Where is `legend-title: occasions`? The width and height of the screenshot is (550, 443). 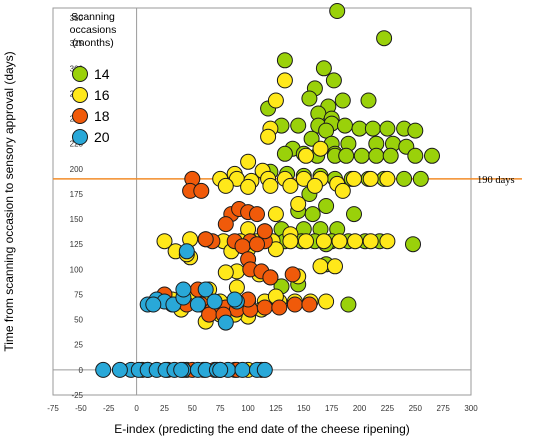
legend-title: occasions is located at coordinates (93, 30).